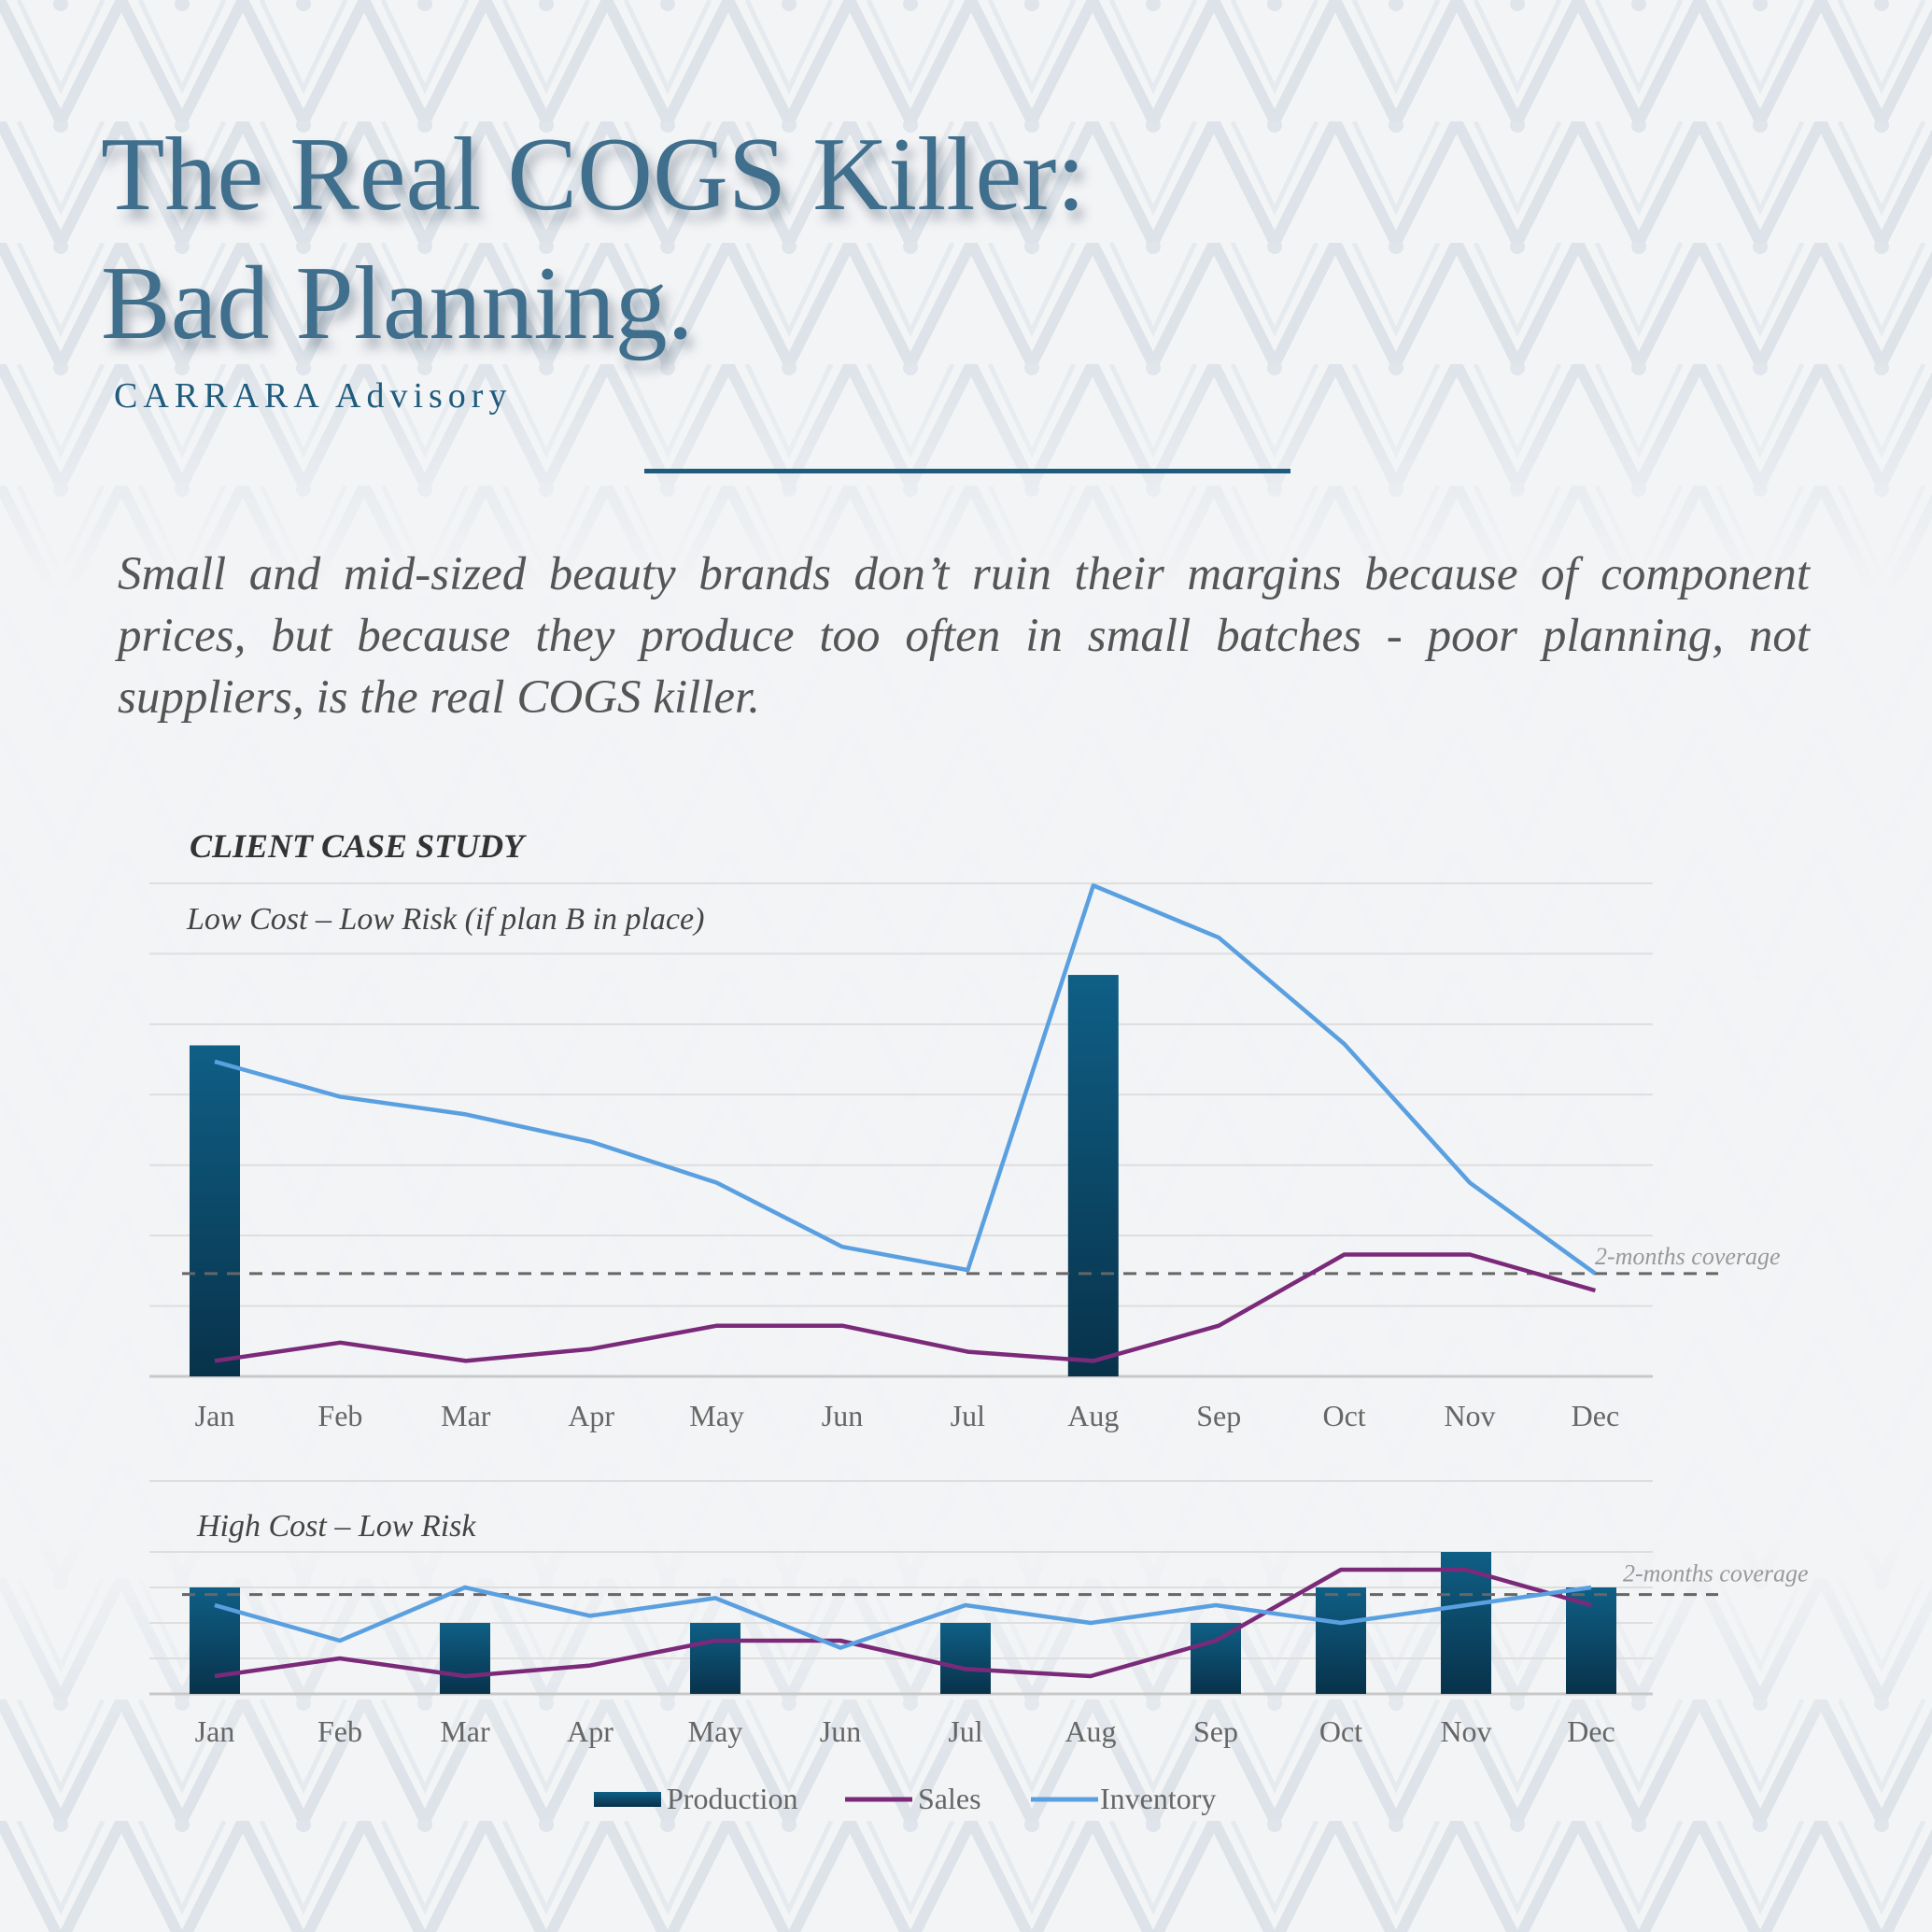 This screenshot has height=1932, width=1932. Describe the element at coordinates (397, 303) in the screenshot. I see `title-line-2: Bad Planning.` at that location.